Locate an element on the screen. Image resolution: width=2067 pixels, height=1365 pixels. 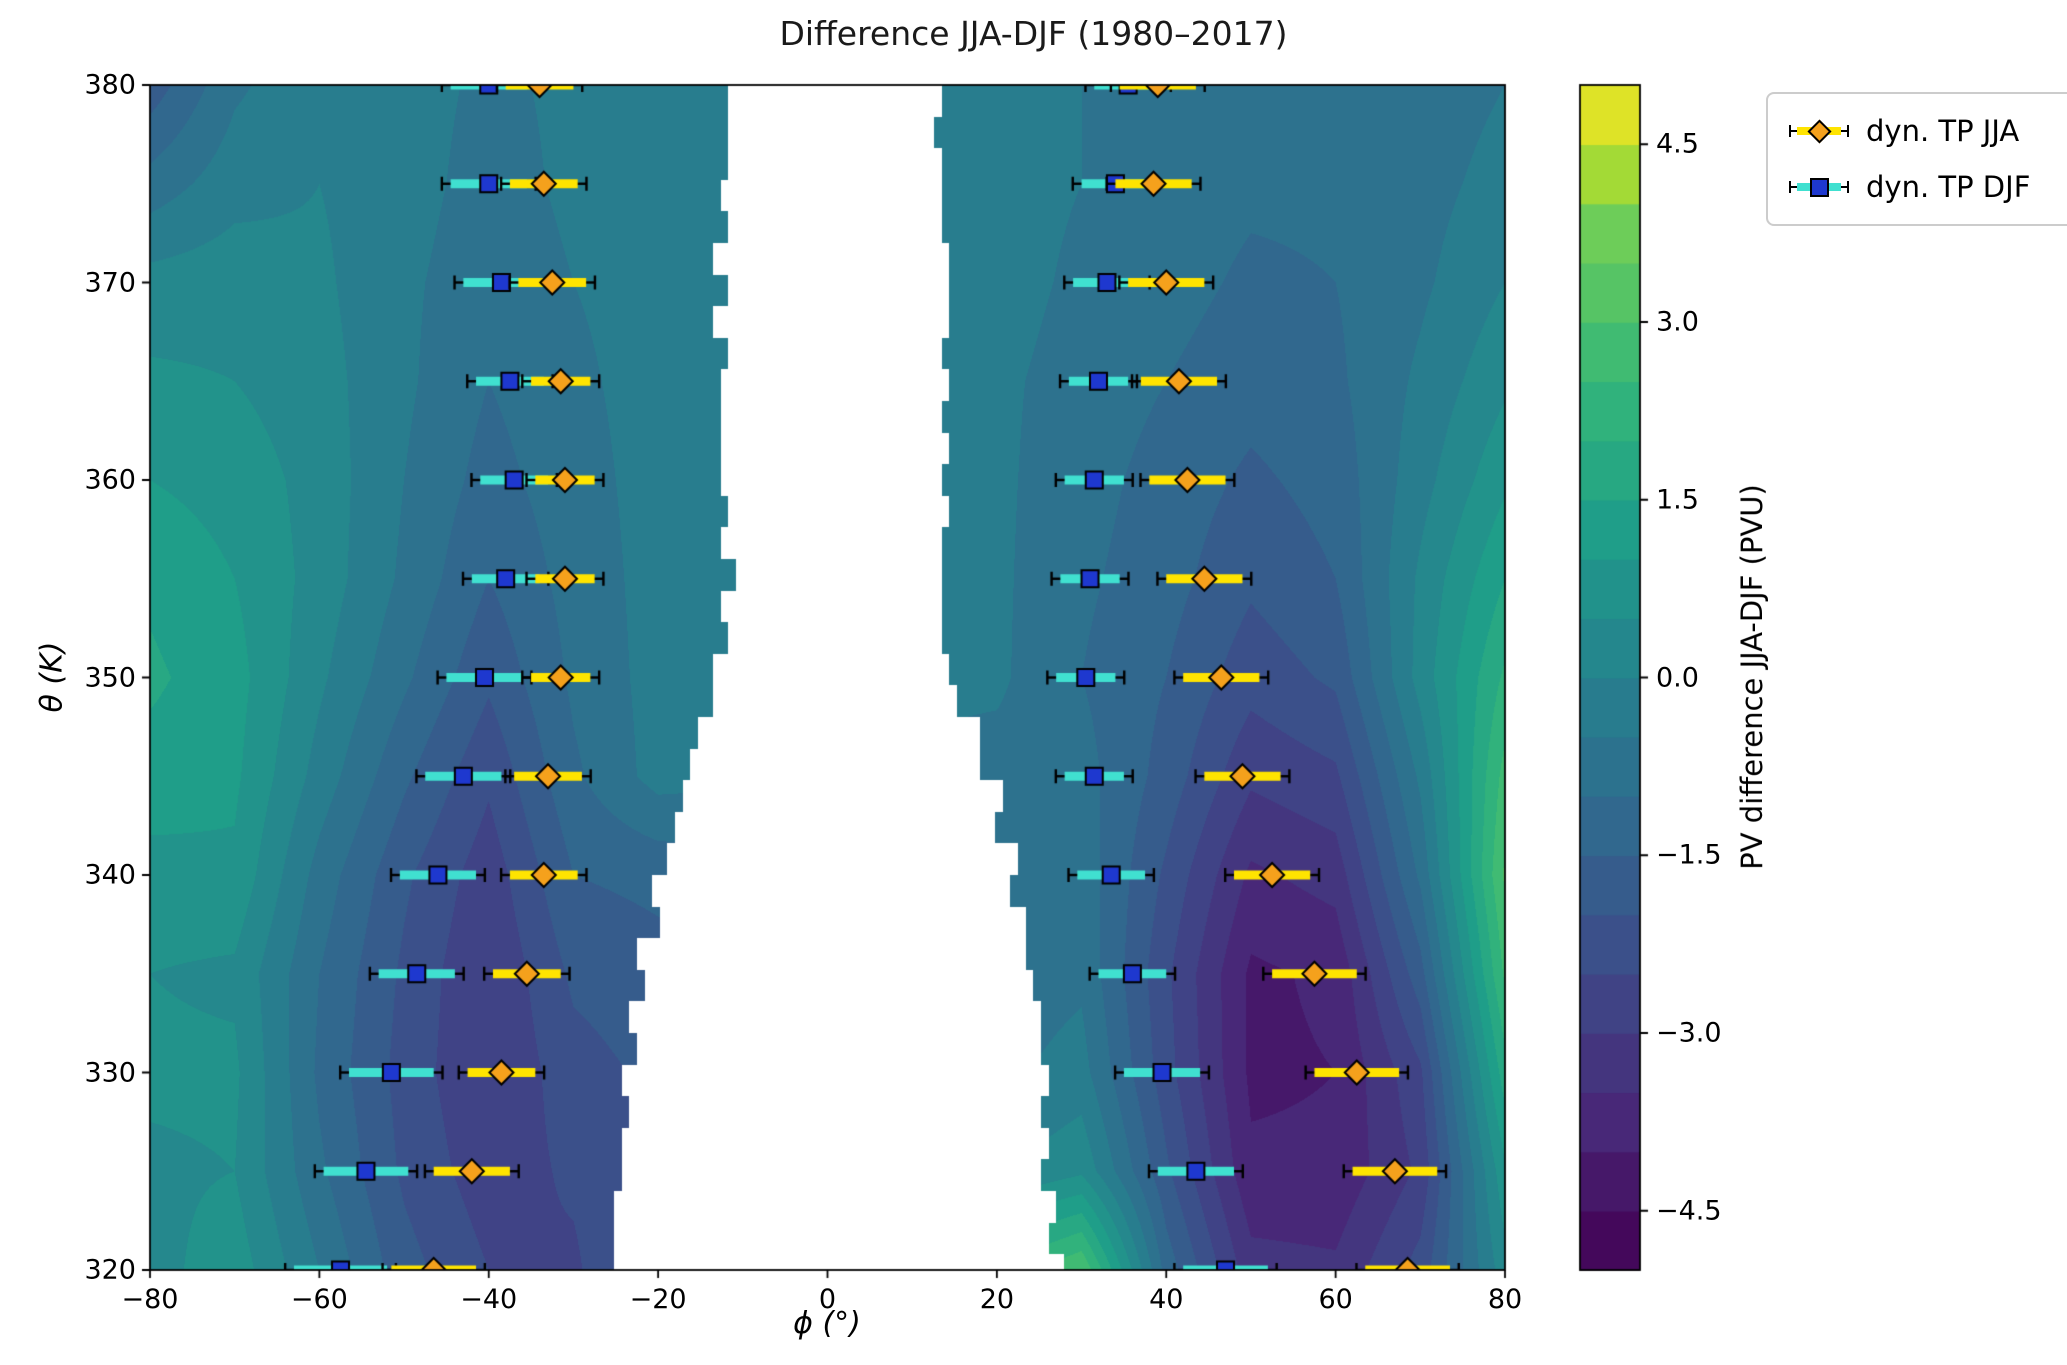
x-tick-label: 40 is located at coordinates (1166, 1299).